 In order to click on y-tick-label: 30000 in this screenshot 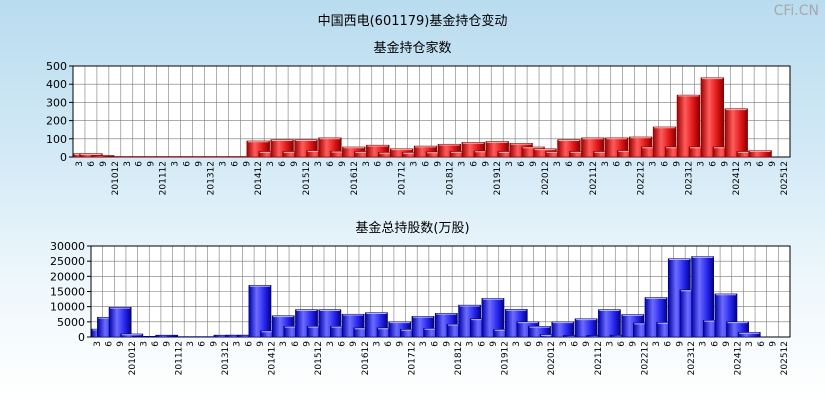, I will do `click(67, 246)`.